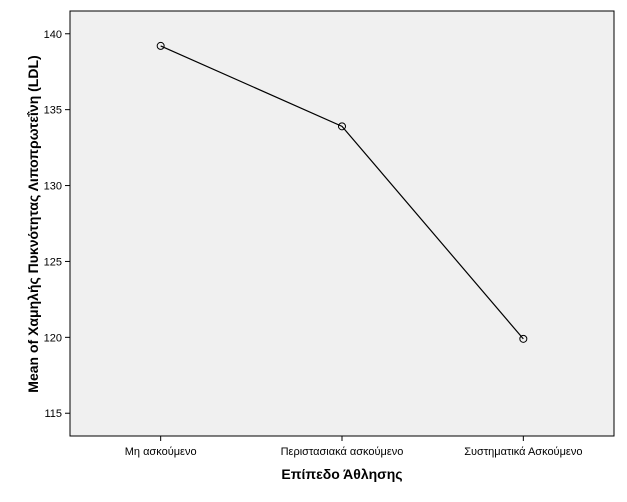 This screenshot has width=627, height=502. I want to click on x-tick-label: Περιστασιακά ασκούμενο, so click(342, 452).